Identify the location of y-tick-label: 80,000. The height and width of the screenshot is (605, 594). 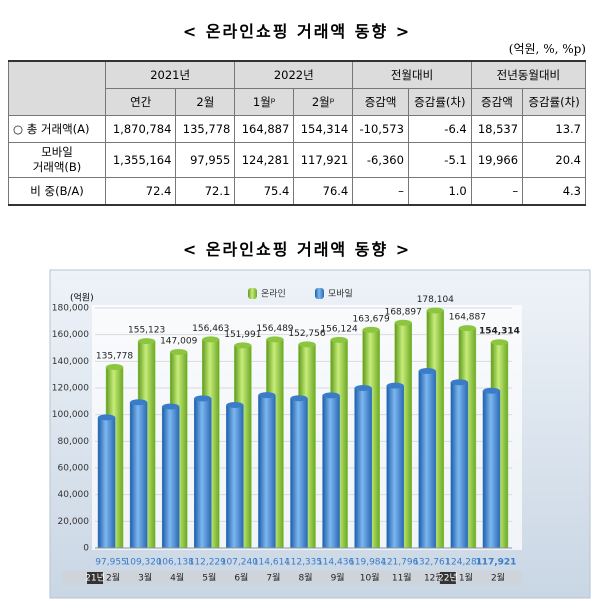
(74, 442).